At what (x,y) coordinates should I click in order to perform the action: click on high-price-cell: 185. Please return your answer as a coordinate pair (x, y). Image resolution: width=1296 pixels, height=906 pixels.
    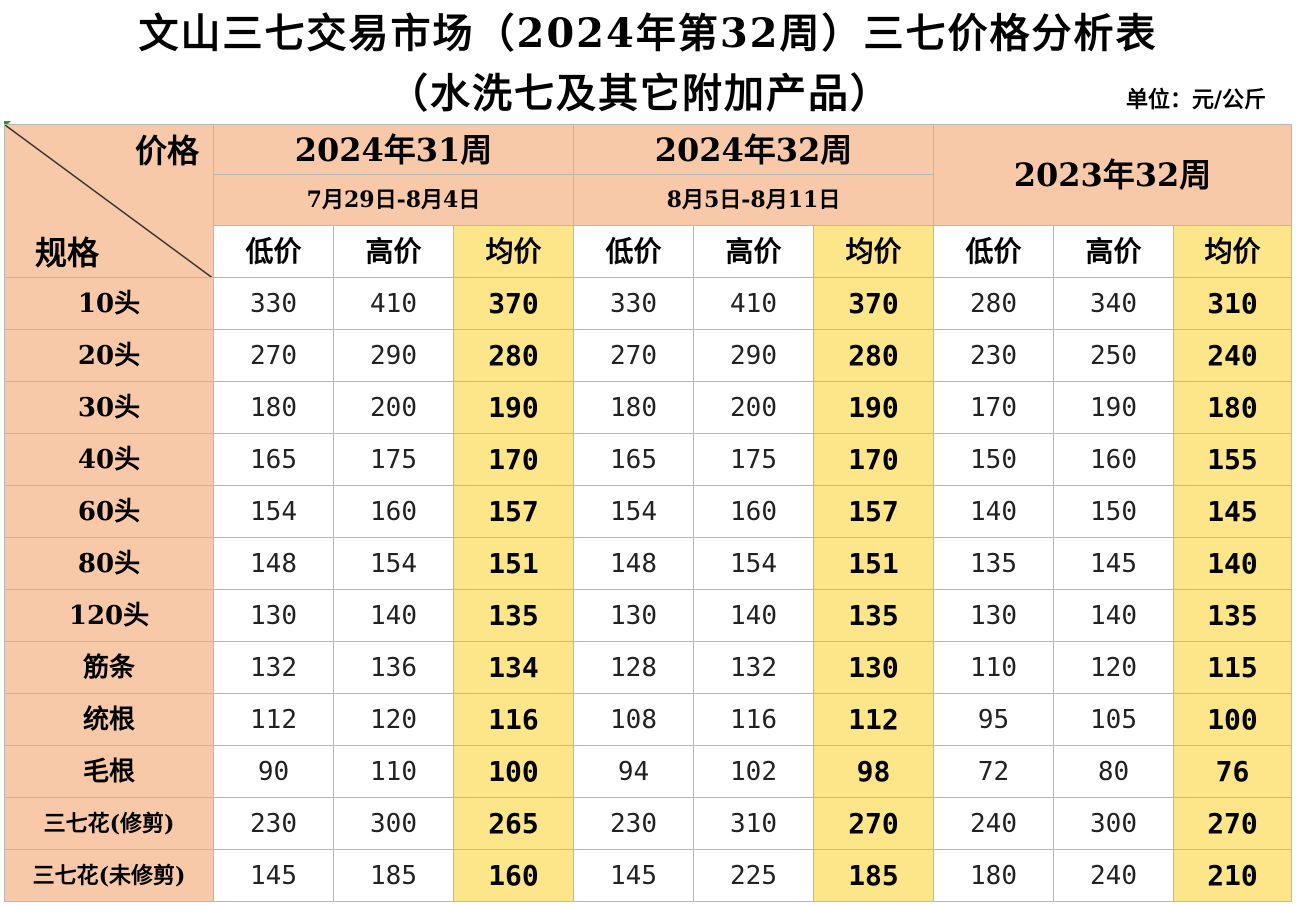
    Looking at the image, I should click on (393, 875).